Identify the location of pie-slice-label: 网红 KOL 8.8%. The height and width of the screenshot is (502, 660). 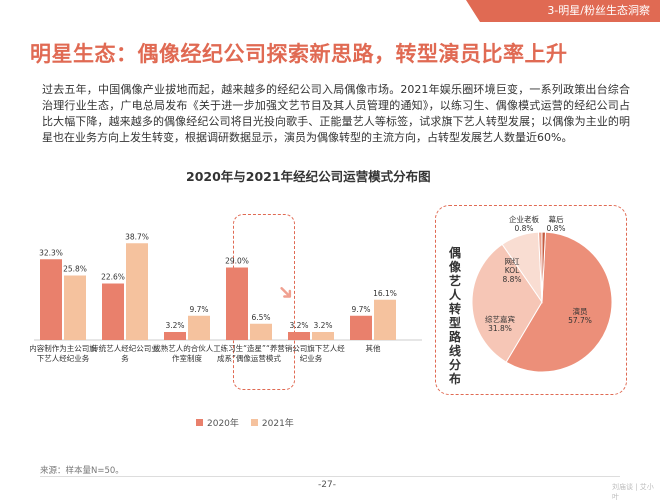
(511, 270).